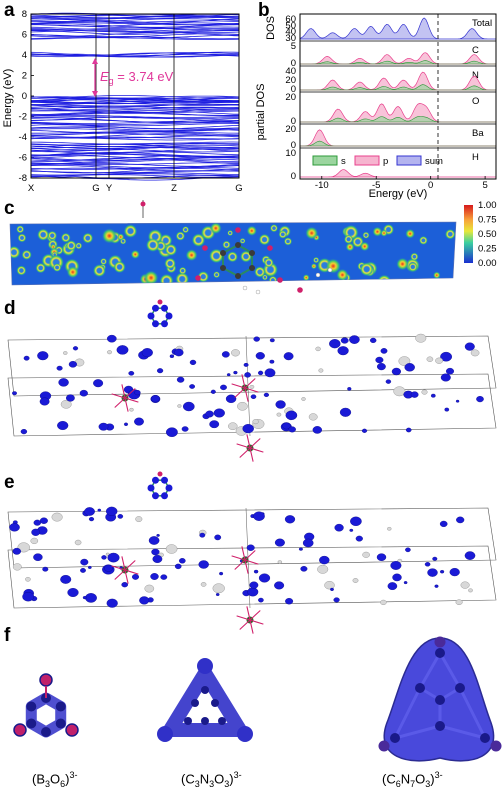 This screenshot has width=502, height=791. I want to click on dos-total-ylabel: DOS, so click(271, 28).